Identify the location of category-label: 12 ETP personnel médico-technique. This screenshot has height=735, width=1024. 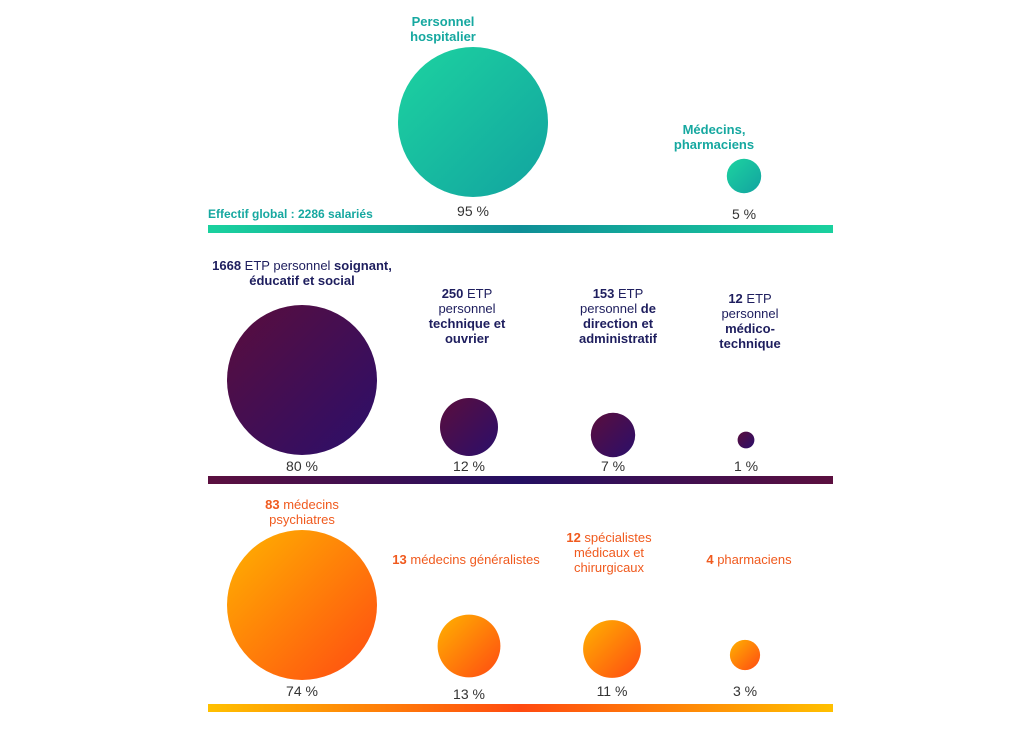
(750, 321).